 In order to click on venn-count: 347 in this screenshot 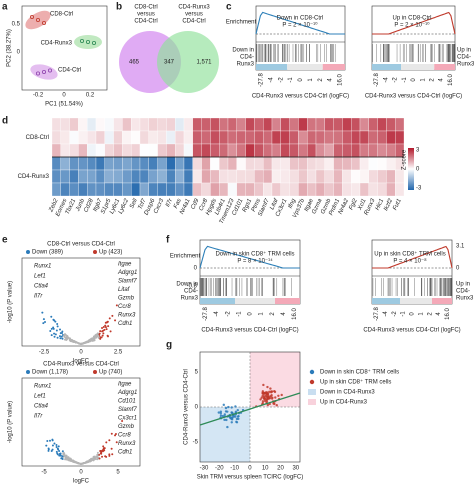, I will do `click(169, 63)`.